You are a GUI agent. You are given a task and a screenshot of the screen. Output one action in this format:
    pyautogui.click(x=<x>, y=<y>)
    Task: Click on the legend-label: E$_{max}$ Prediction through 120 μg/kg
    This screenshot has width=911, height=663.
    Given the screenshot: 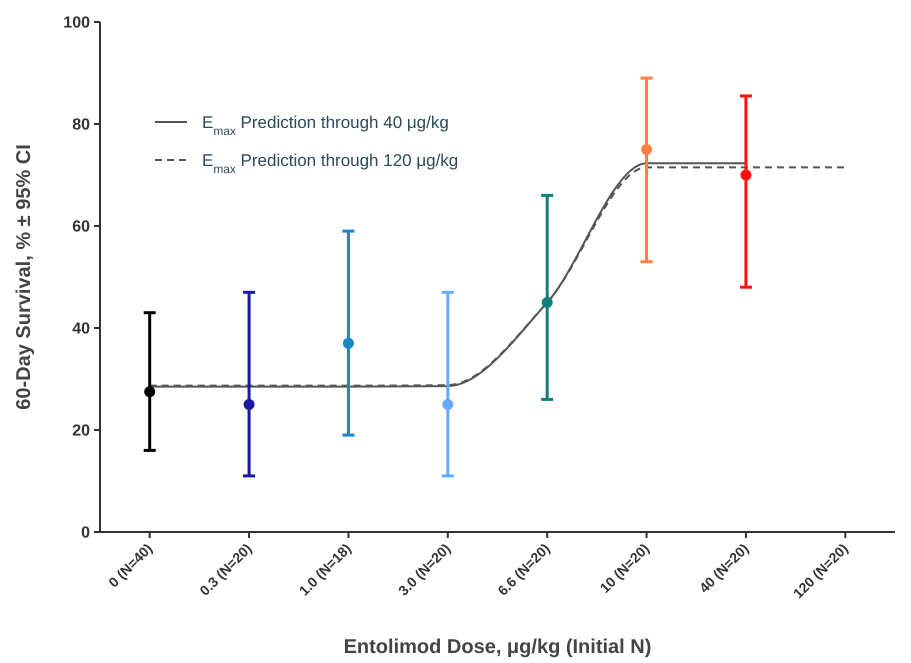 What is the action you would take?
    pyautogui.click(x=330, y=163)
    